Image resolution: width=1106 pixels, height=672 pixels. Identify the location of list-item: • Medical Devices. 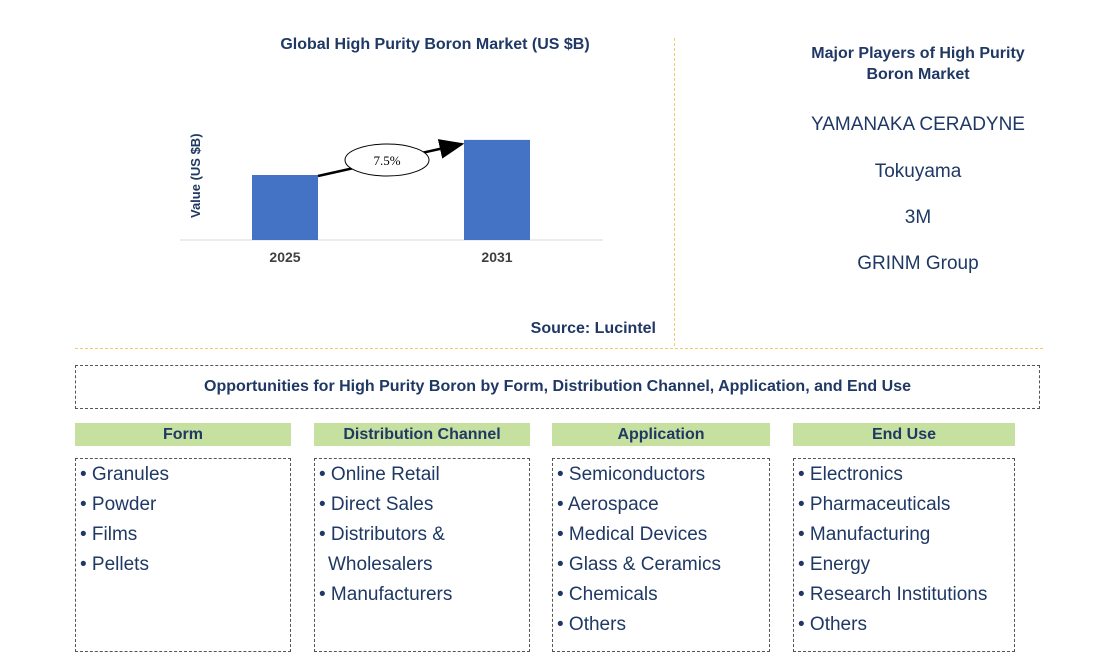
(632, 534).